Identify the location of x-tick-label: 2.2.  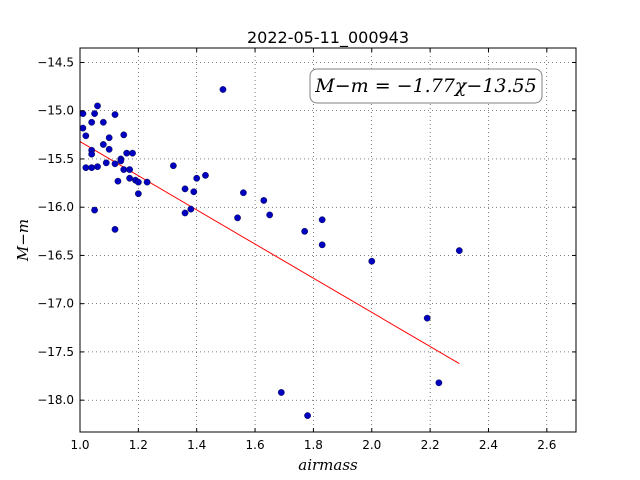
(430, 445).